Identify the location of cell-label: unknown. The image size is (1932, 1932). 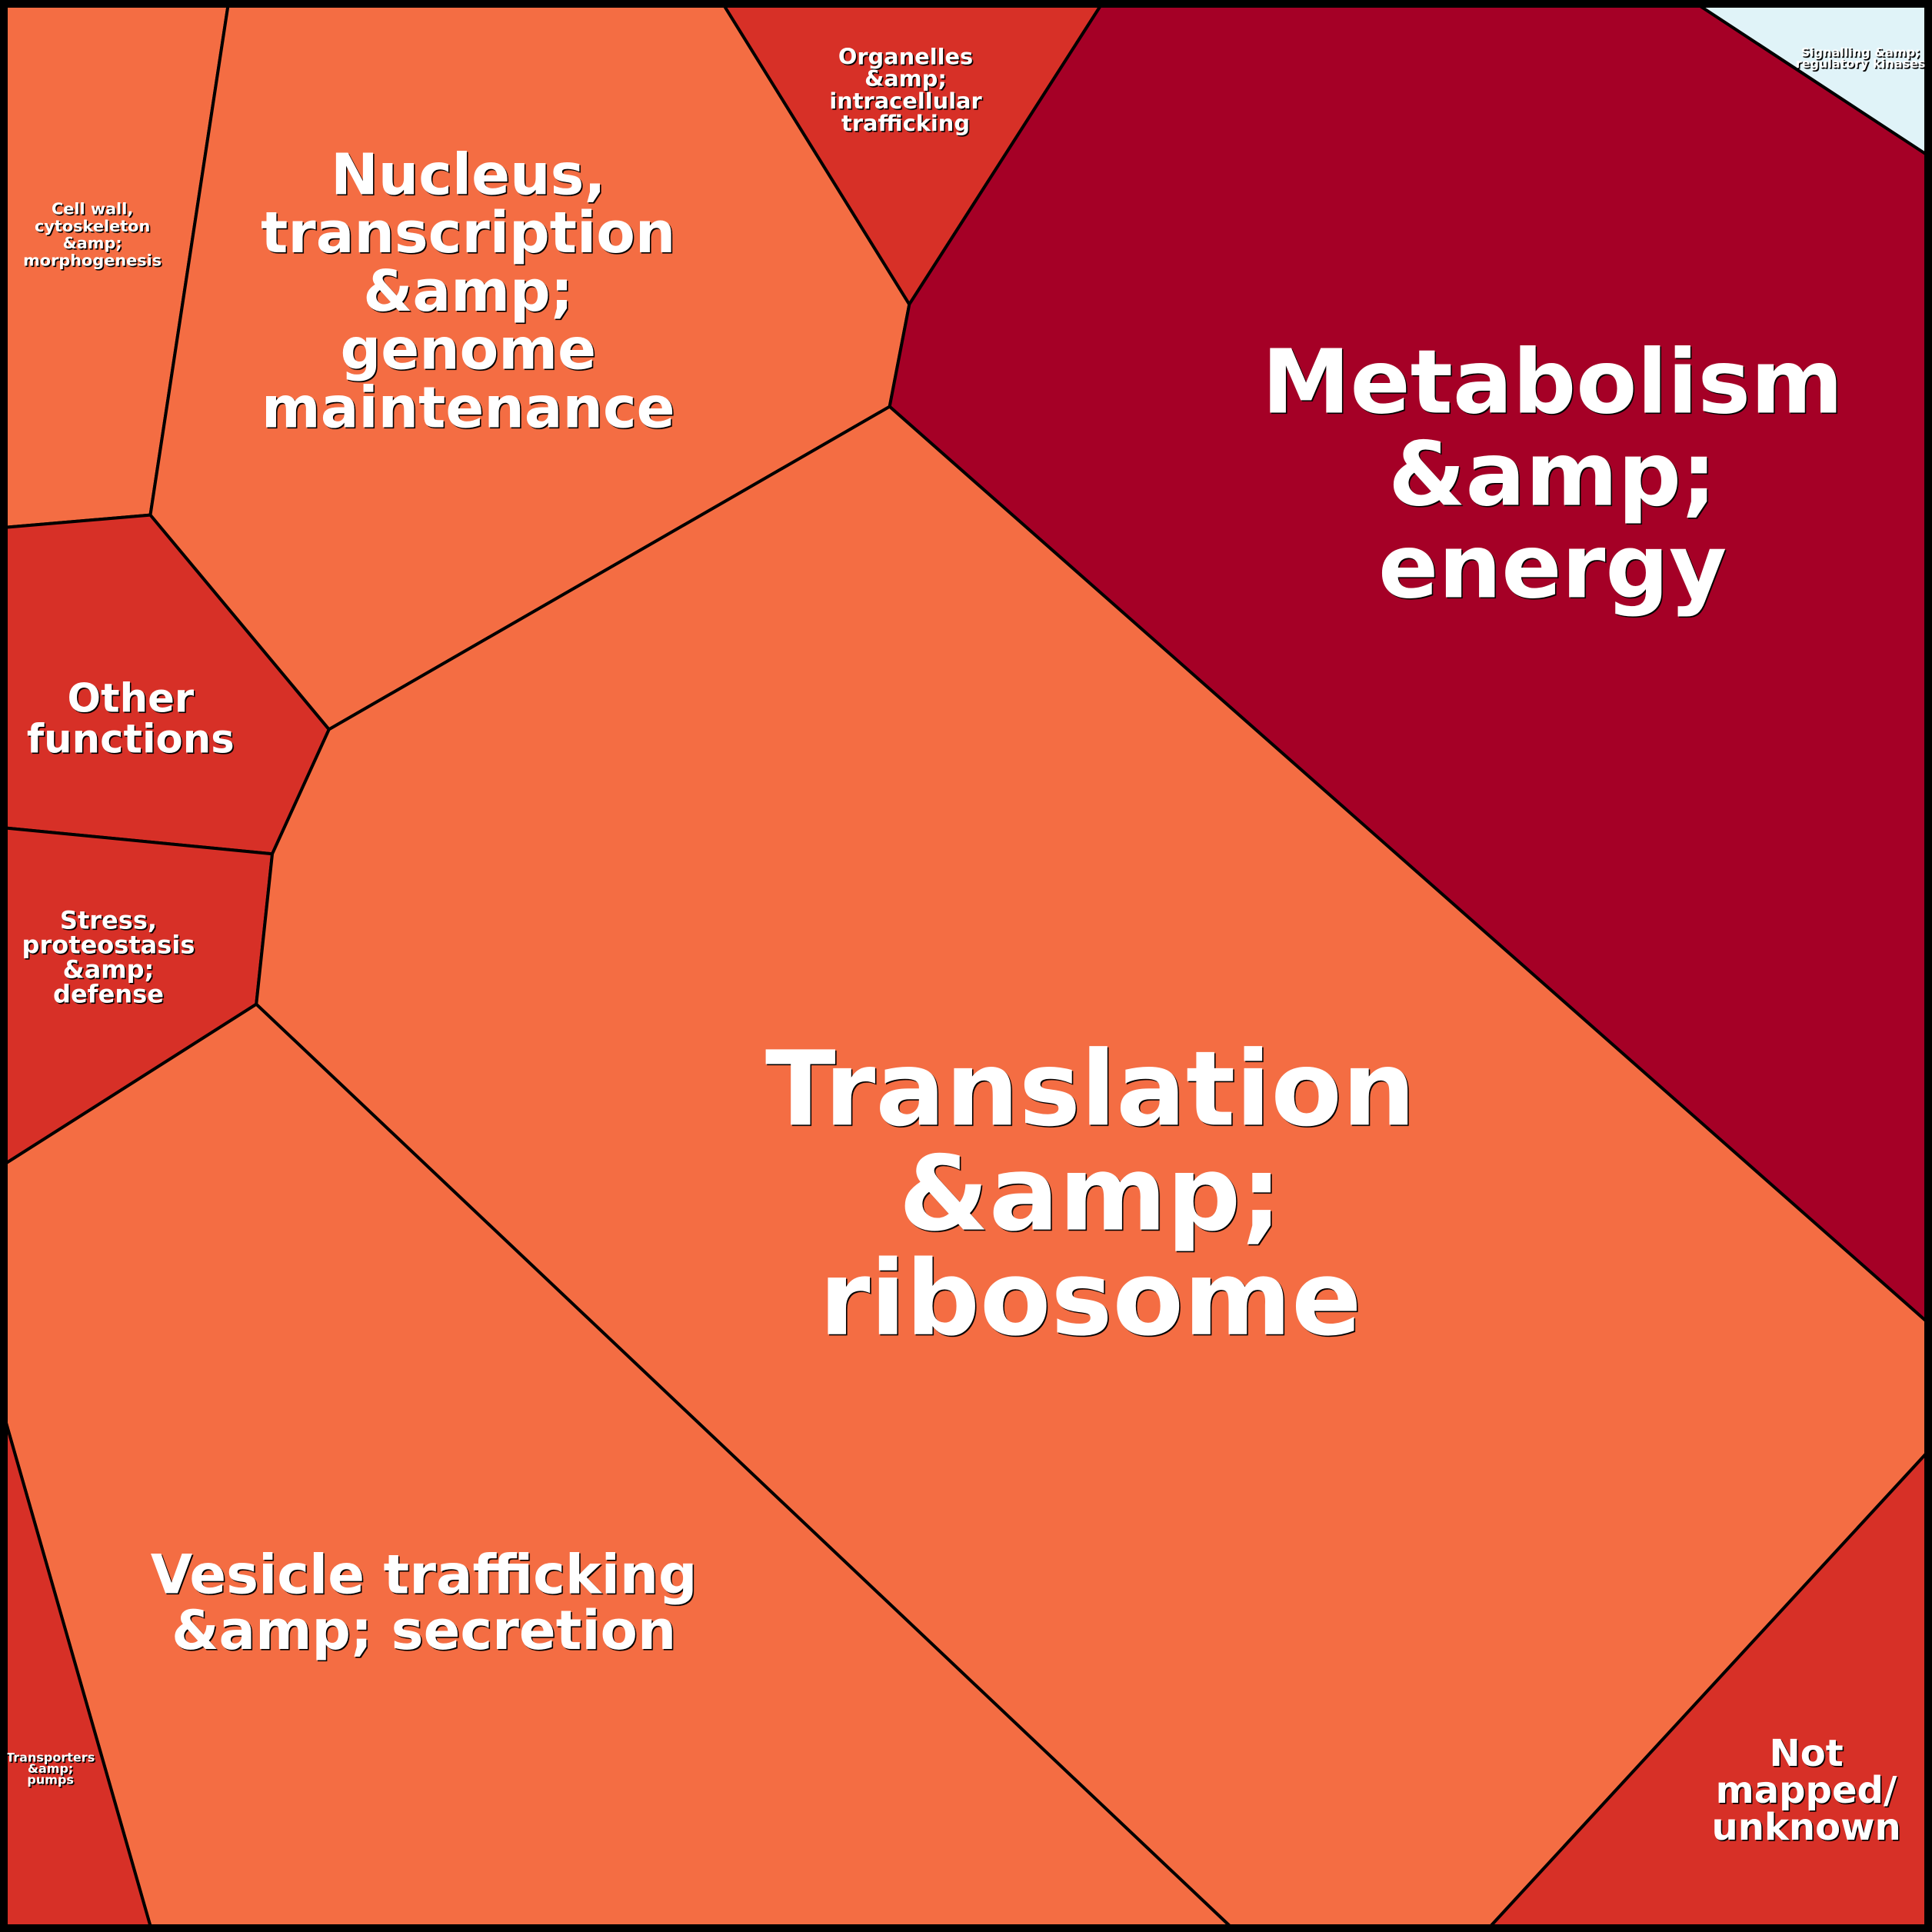
(1806, 1827).